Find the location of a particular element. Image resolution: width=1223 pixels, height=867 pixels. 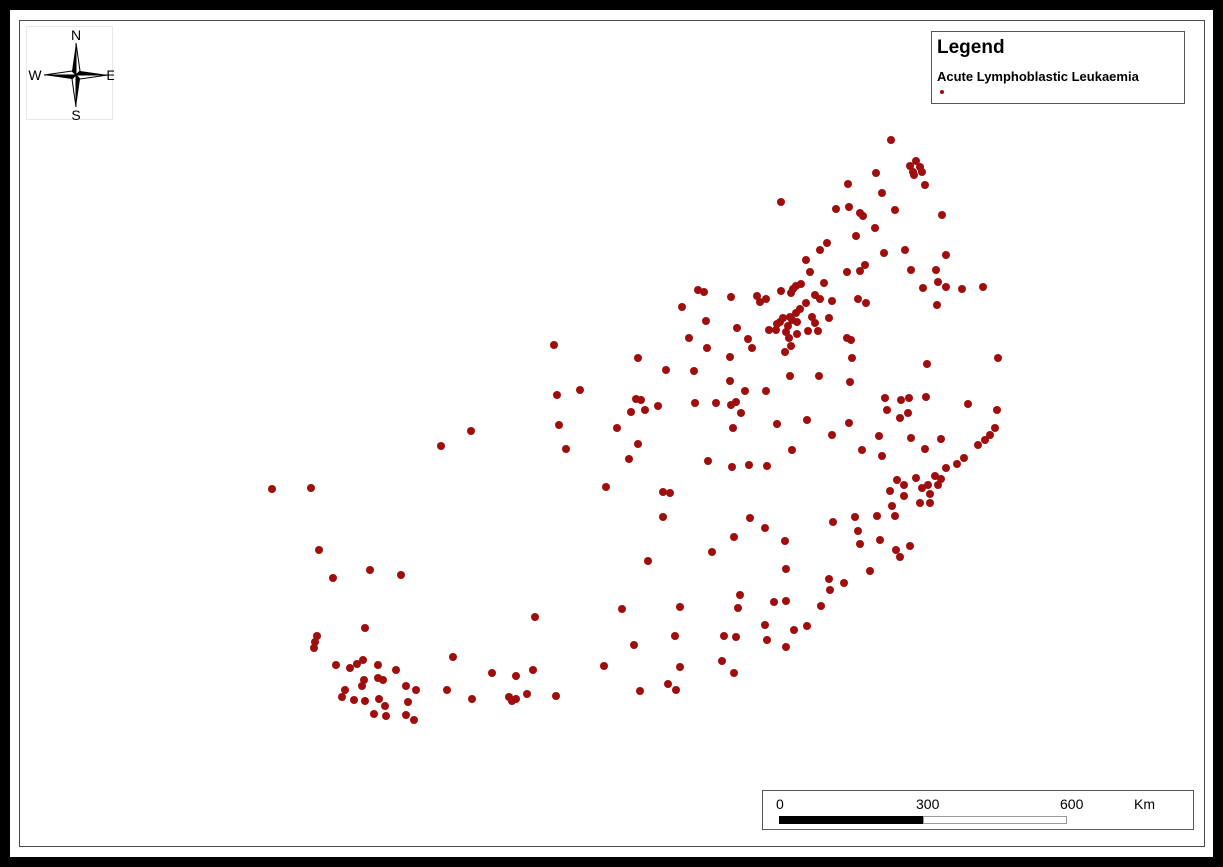

compass-west-label: W is located at coordinates (35, 75).